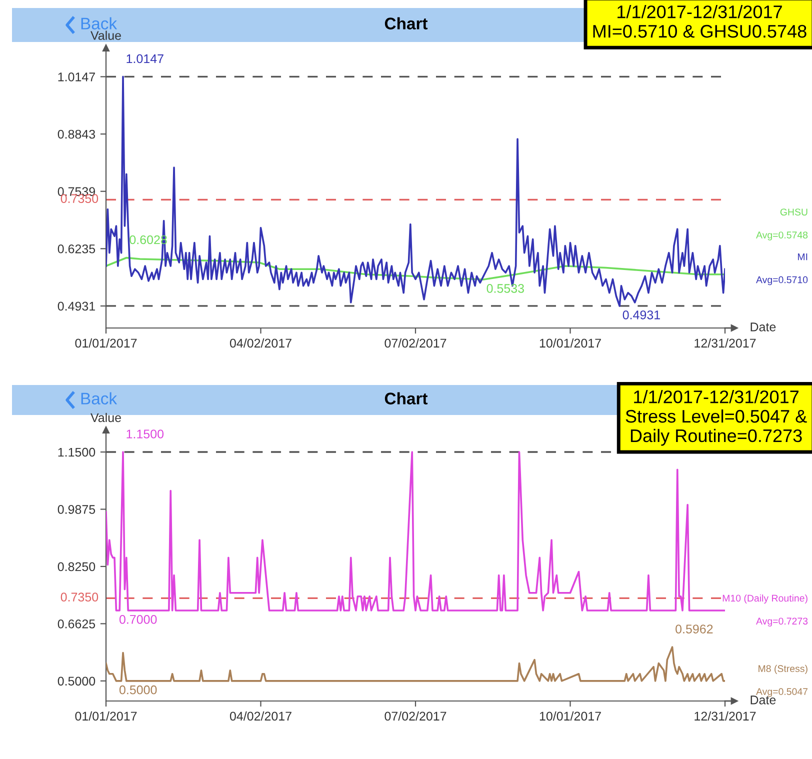 This screenshot has height=759, width=812. Describe the element at coordinates (76, 191) in the screenshot. I see `y-tick-label: 0.7539` at that location.